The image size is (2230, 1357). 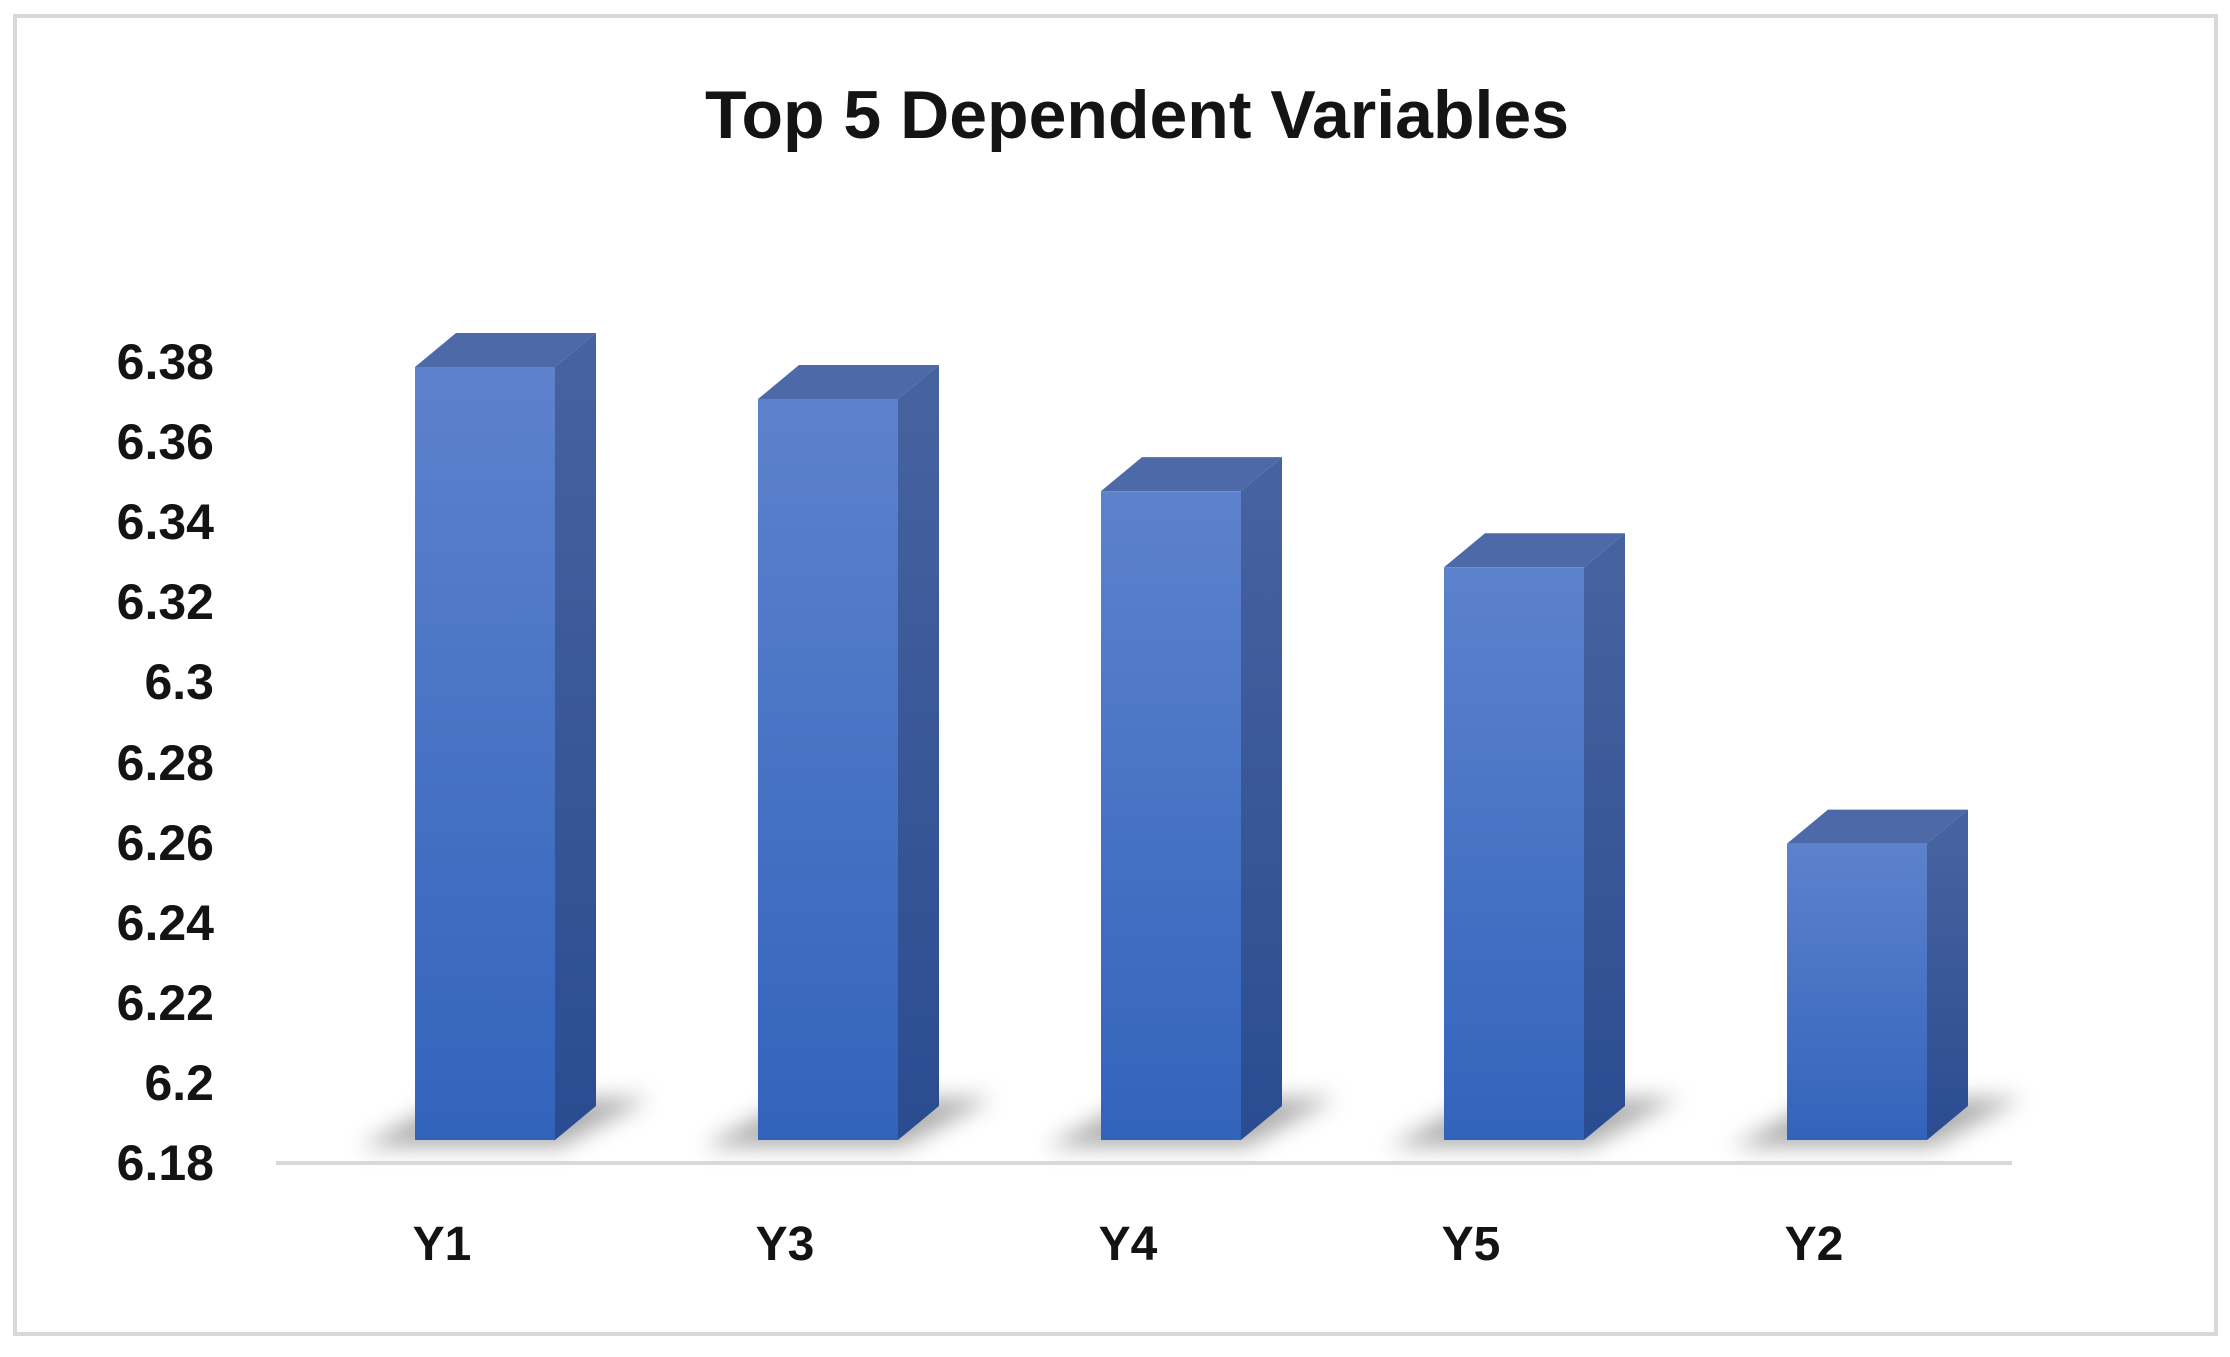 What do you see at coordinates (785, 1244) in the screenshot?
I see `x-category-label: Y3` at bounding box center [785, 1244].